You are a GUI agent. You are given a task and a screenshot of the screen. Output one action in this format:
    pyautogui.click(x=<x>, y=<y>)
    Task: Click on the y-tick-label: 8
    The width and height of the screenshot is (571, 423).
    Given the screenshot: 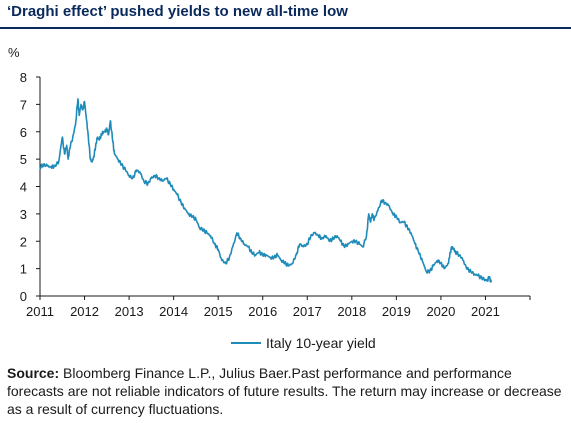 What is the action you would take?
    pyautogui.click(x=23, y=77)
    